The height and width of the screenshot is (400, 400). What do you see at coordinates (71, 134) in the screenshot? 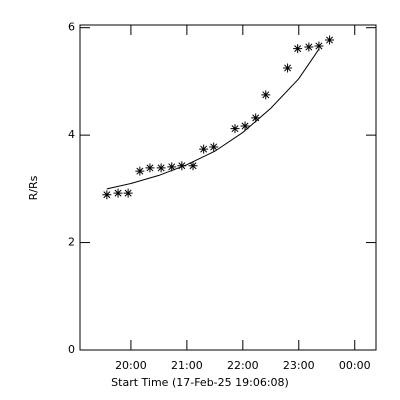
I see `y-tick-label: 4` at bounding box center [71, 134].